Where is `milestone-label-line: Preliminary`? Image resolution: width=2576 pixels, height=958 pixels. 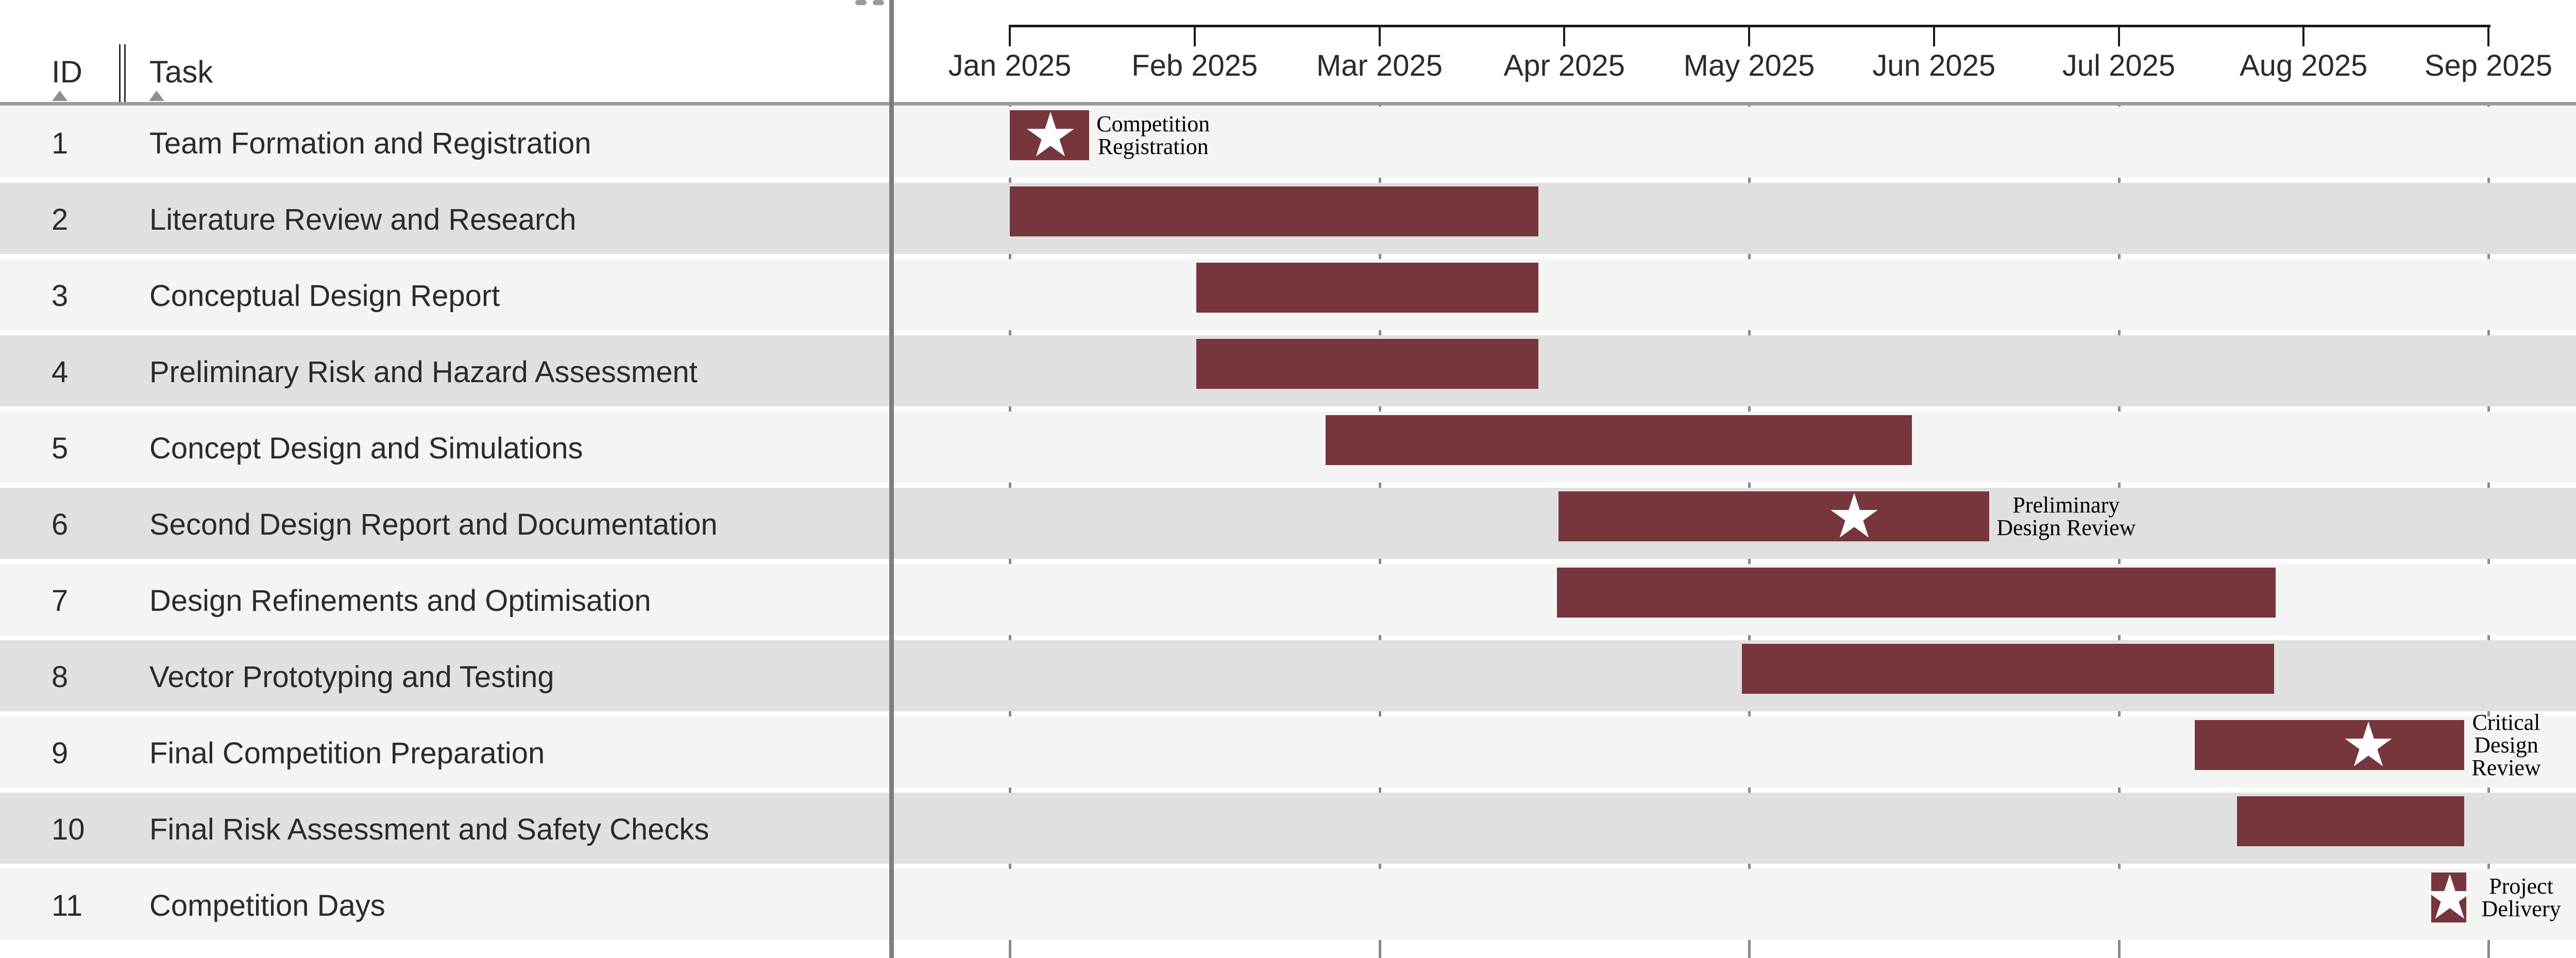 milestone-label-line: Preliminary is located at coordinates (2066, 505).